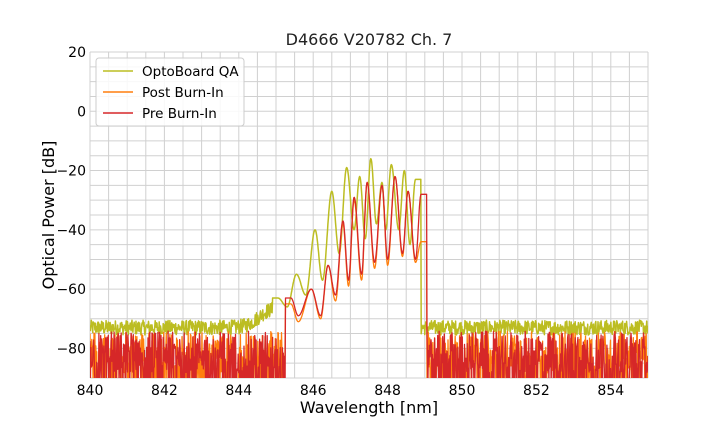 The width and height of the screenshot is (720, 432). What do you see at coordinates (71, 201) in the screenshot?
I see `y-tick-labels: −80 −60 −40 −20 0 20` at bounding box center [71, 201].